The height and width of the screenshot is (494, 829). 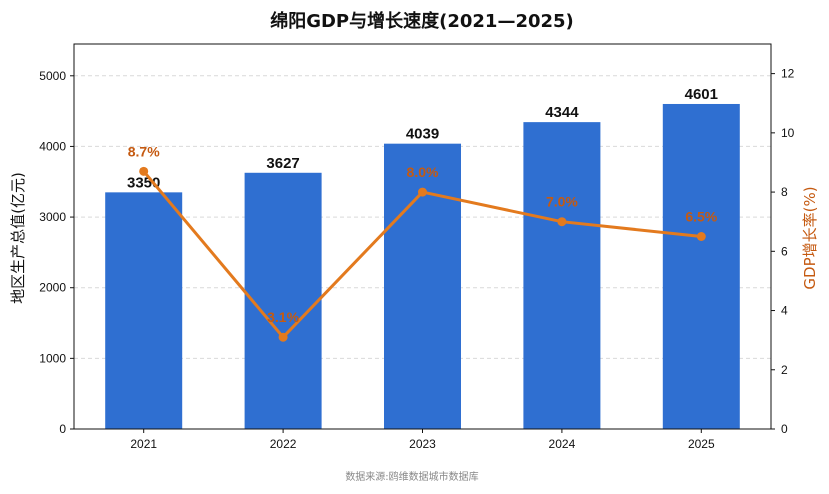 What do you see at coordinates (52, 217) in the screenshot?
I see `left-tick-label: 3000` at bounding box center [52, 217].